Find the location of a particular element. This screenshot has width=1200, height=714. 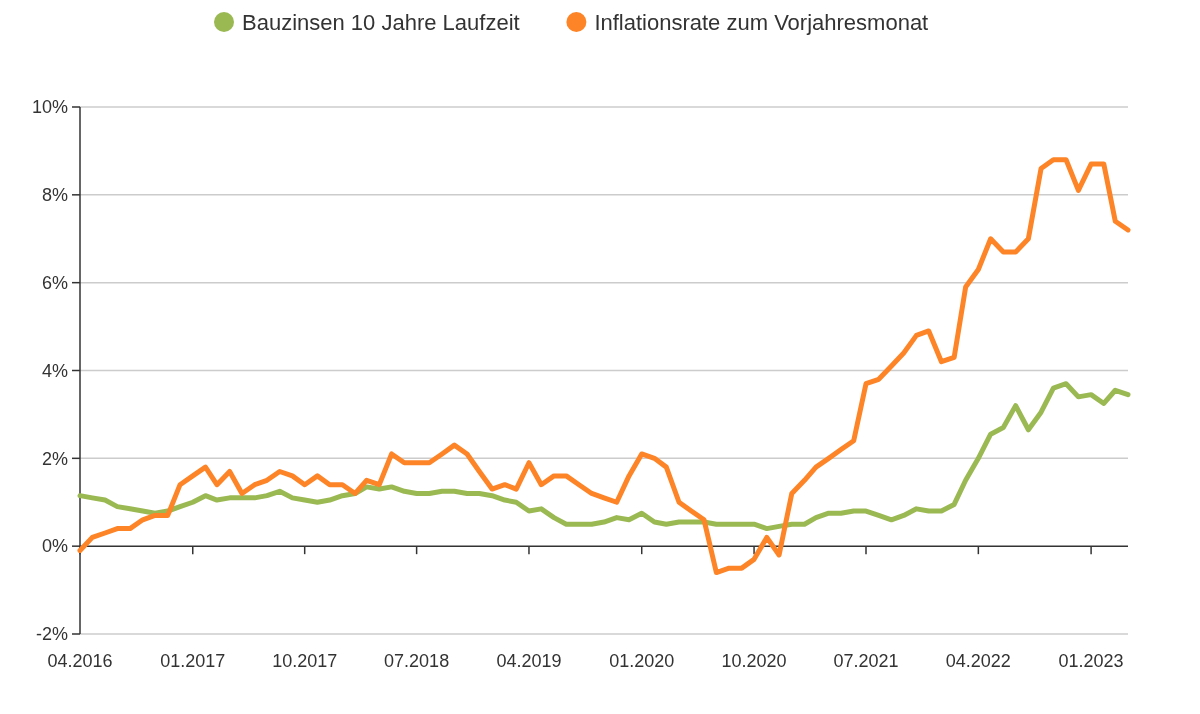

y-tick-label: 2% is located at coordinates (54, 458).